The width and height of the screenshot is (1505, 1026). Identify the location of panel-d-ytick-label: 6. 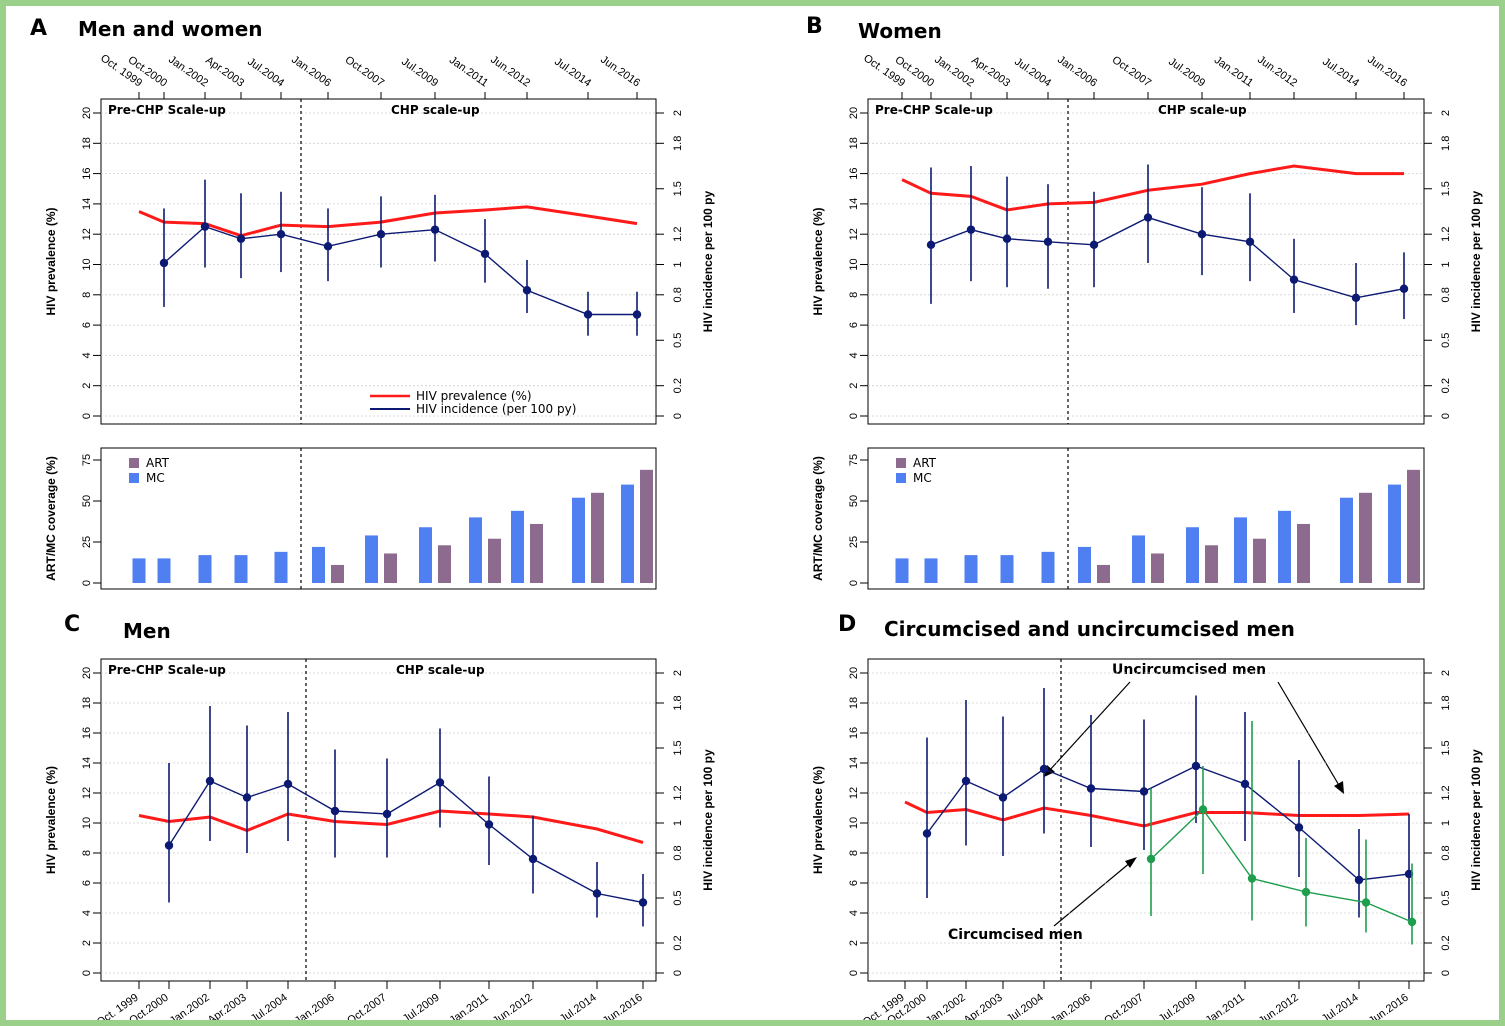
(854, 883).